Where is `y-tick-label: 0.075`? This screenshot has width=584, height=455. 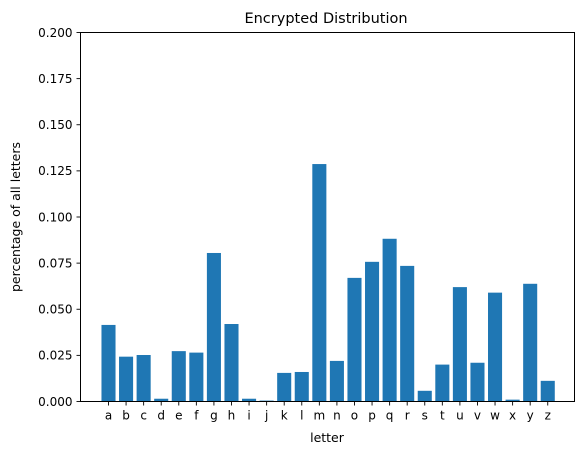 y-tick-label: 0.075 is located at coordinates (55, 263).